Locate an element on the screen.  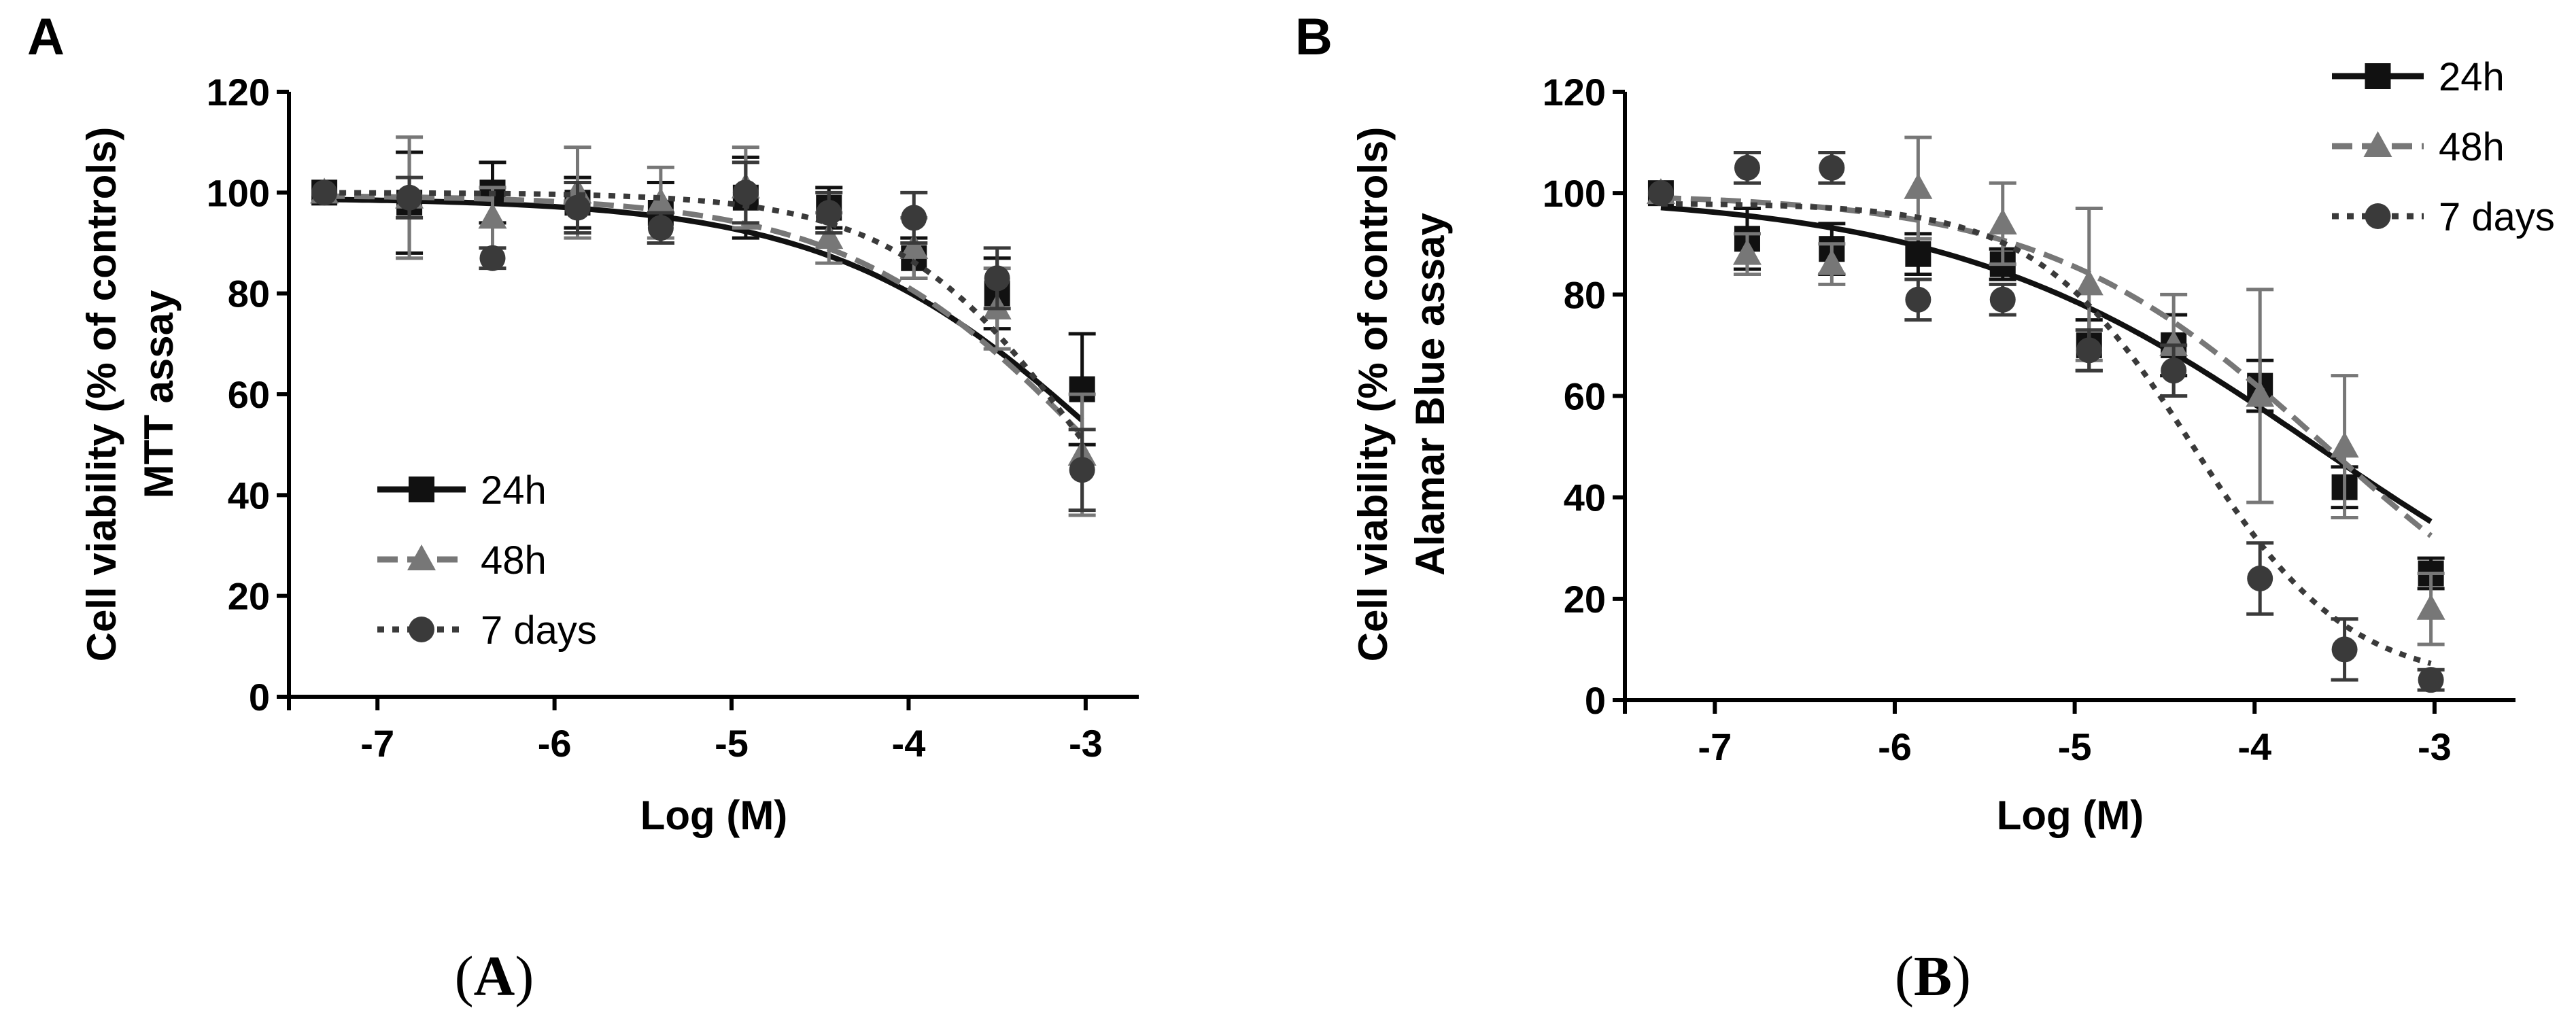
series-square: 24h is located at coordinates (703, 331).